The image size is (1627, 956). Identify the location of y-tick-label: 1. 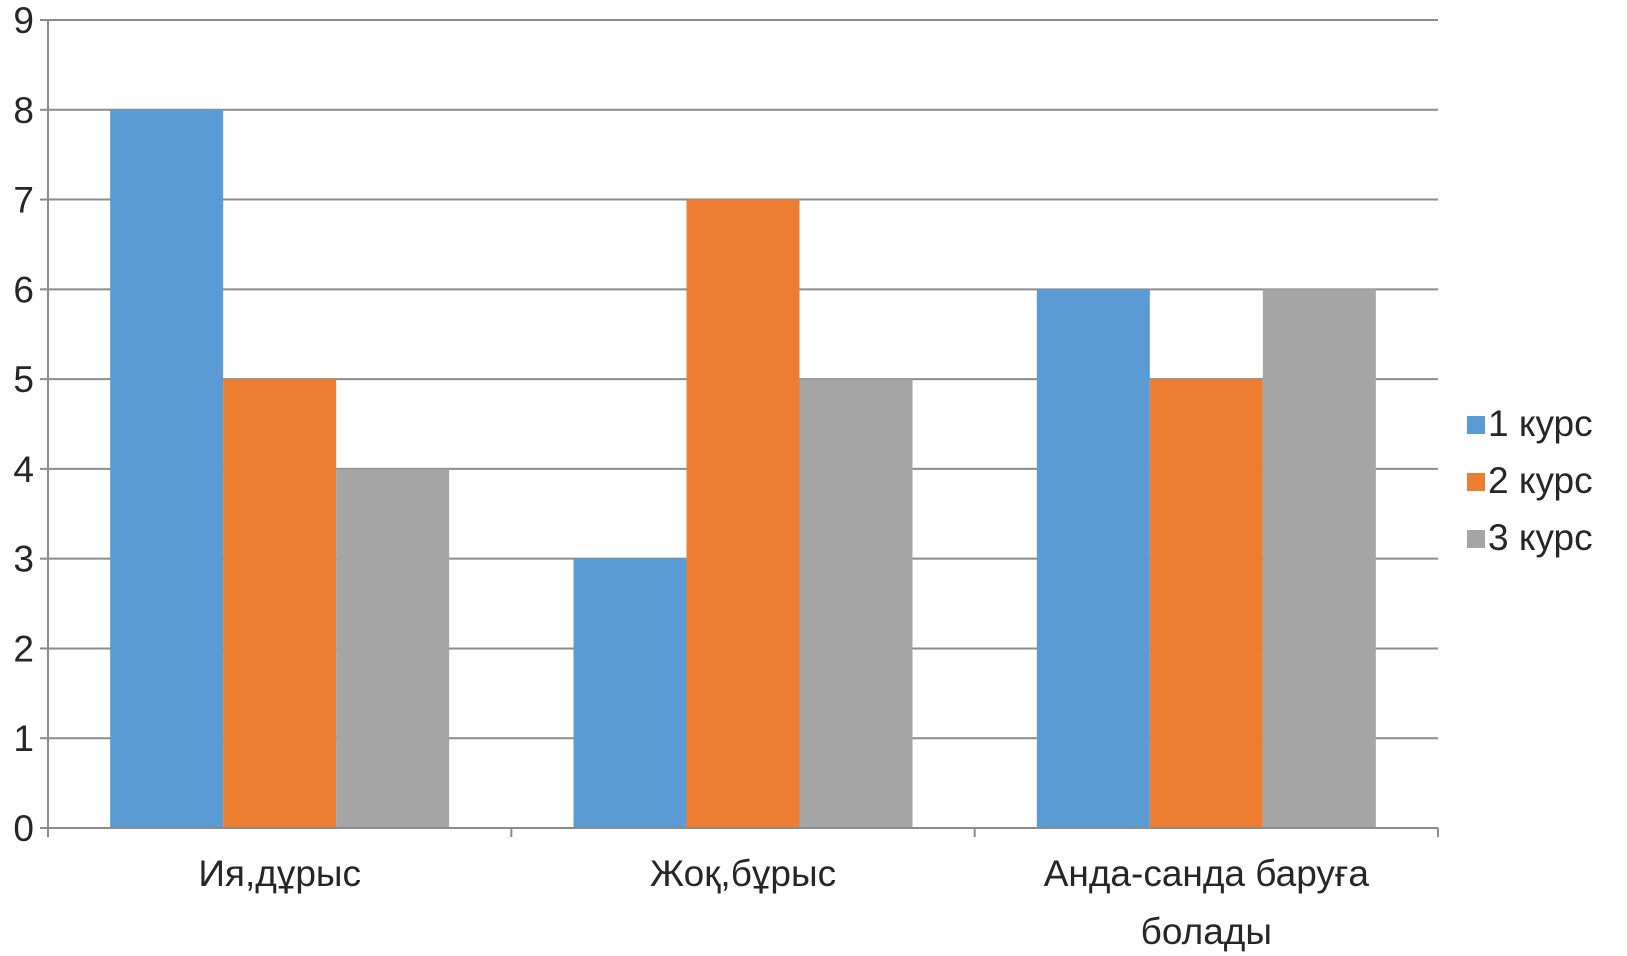
(23, 738).